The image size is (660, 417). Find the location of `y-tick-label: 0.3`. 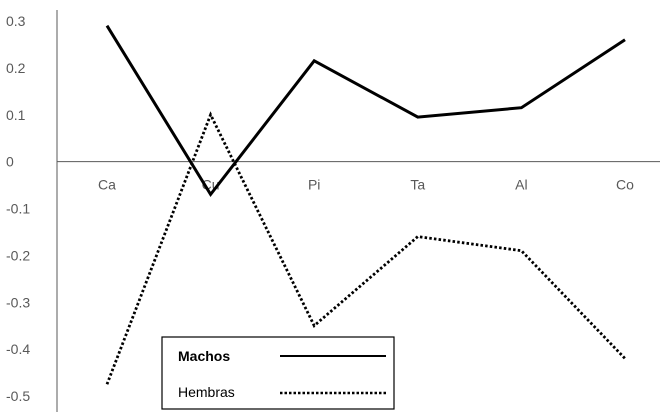

y-tick-label: 0.3 is located at coordinates (16, 21).